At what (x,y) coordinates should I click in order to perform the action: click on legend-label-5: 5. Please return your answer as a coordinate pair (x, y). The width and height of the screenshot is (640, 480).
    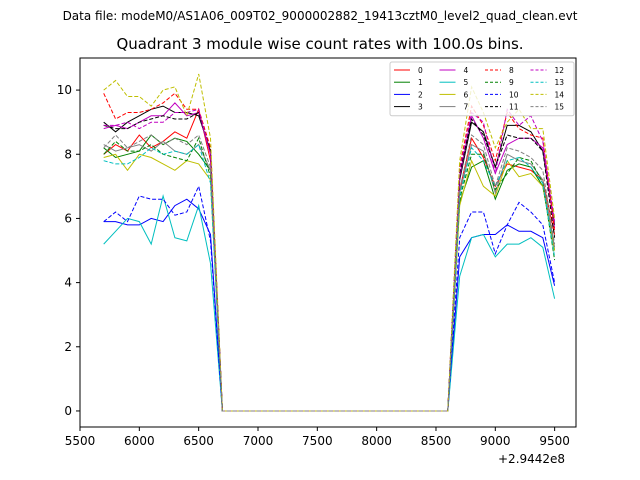
    Looking at the image, I should click on (466, 82).